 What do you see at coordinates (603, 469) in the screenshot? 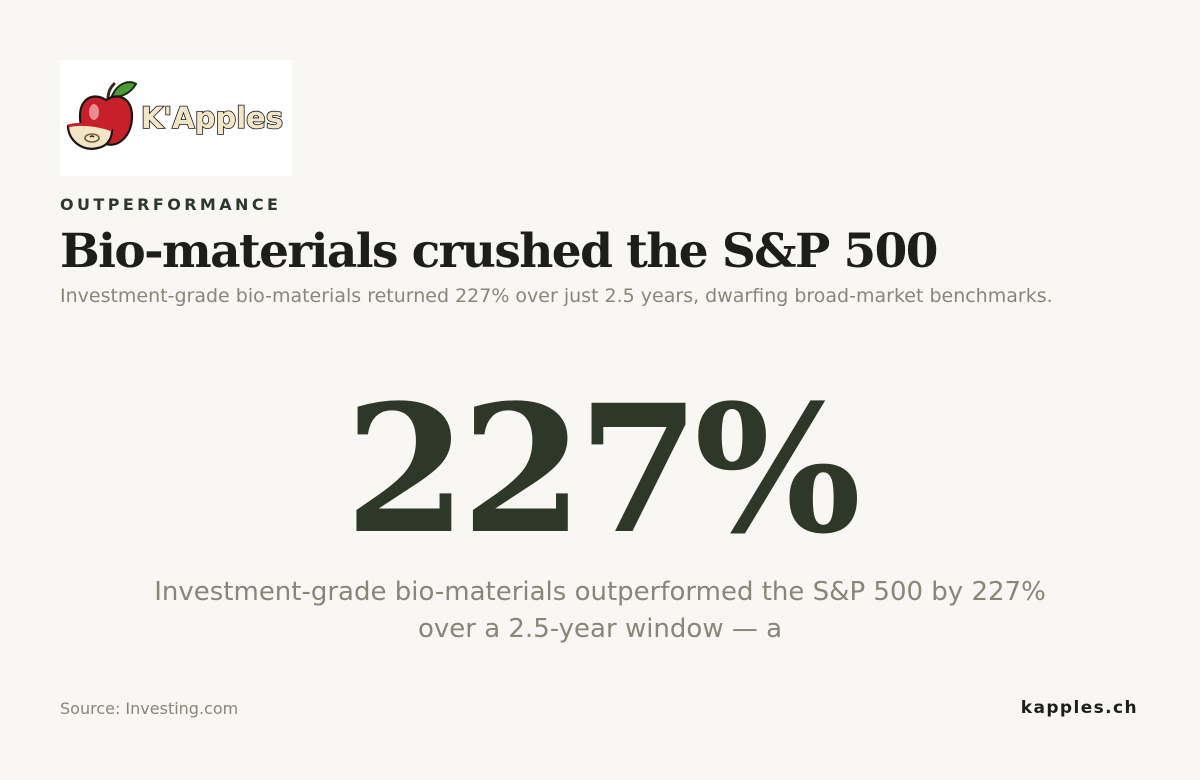
I see `hero-stat-value: 227%` at bounding box center [603, 469].